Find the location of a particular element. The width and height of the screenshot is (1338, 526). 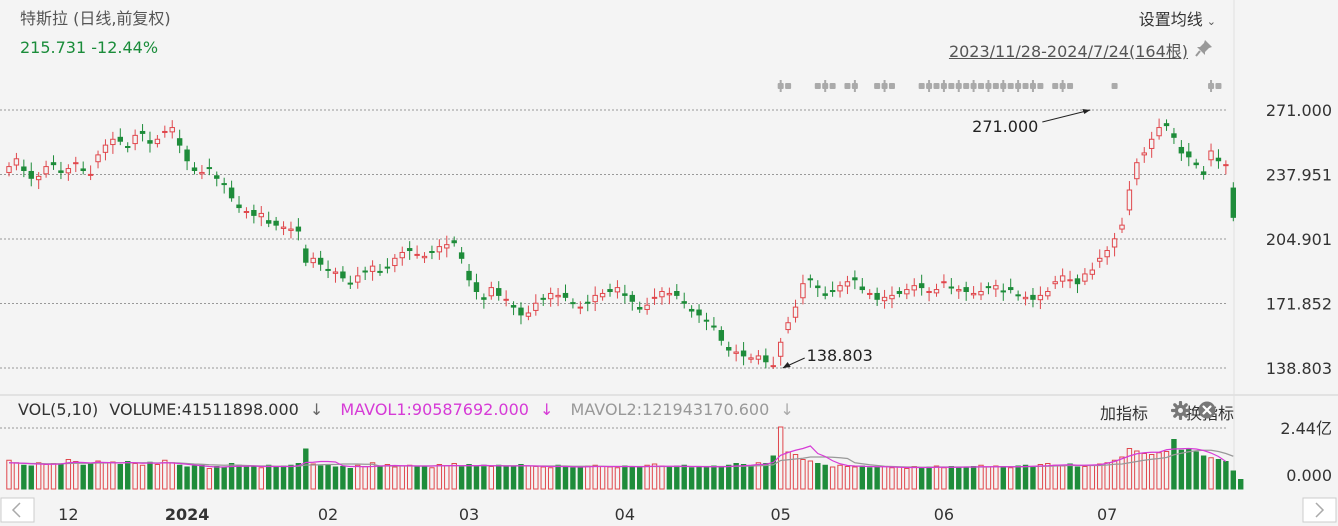

add-indicator-button: 加指标 is located at coordinates (1123, 413).